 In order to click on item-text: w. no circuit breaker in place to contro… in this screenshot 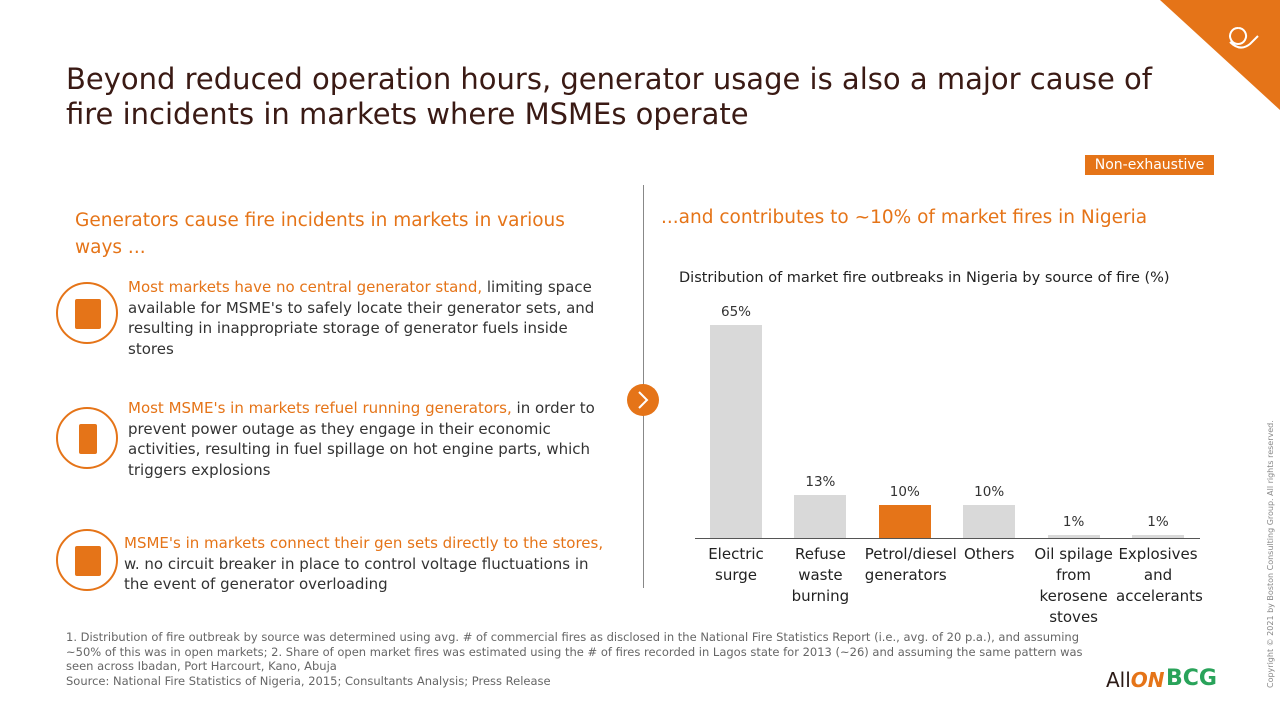, I will do `click(356, 574)`.